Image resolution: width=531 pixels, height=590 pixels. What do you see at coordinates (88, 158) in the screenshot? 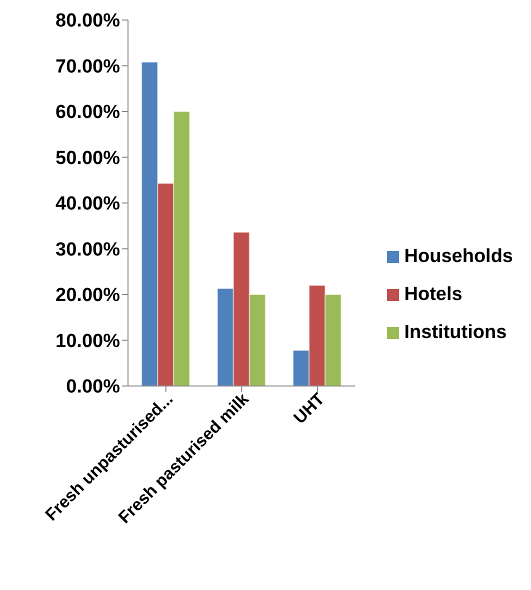
I see `y-tick-label: 50.00%` at bounding box center [88, 158].